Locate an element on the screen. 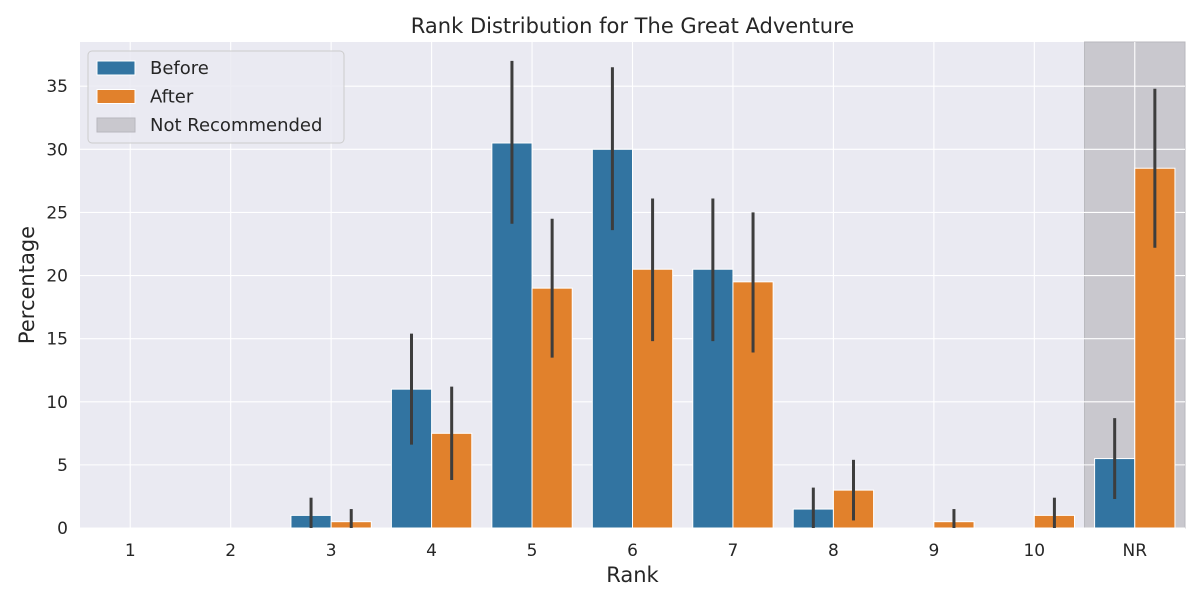 The width and height of the screenshot is (1200, 600). y-tick-label: 15 is located at coordinates (57, 340).